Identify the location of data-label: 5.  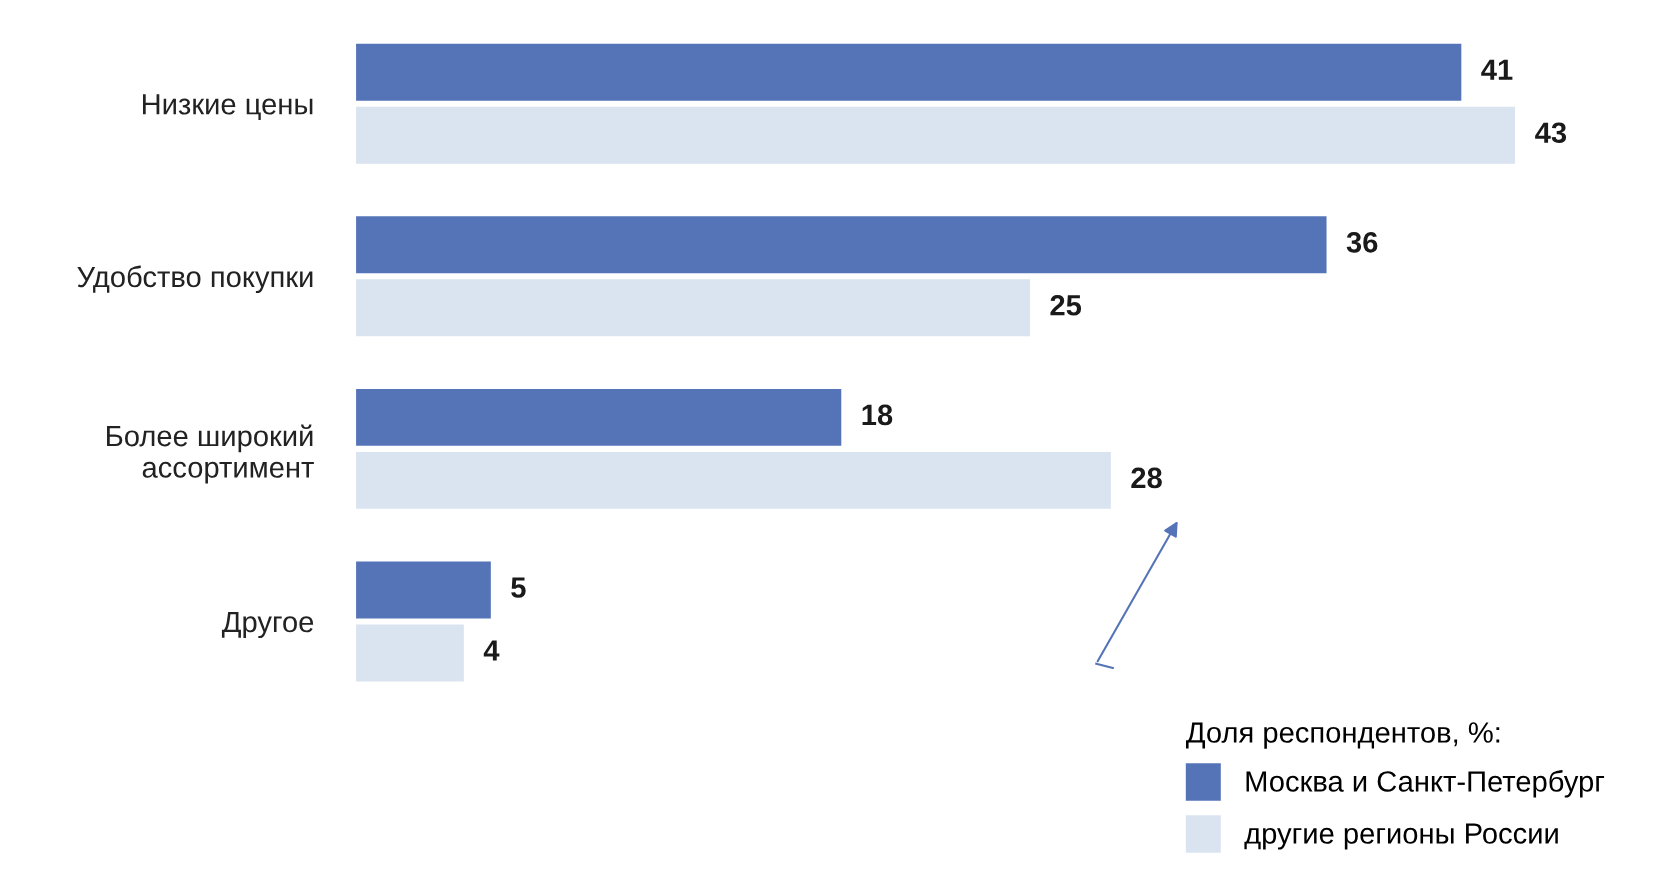
(518, 587).